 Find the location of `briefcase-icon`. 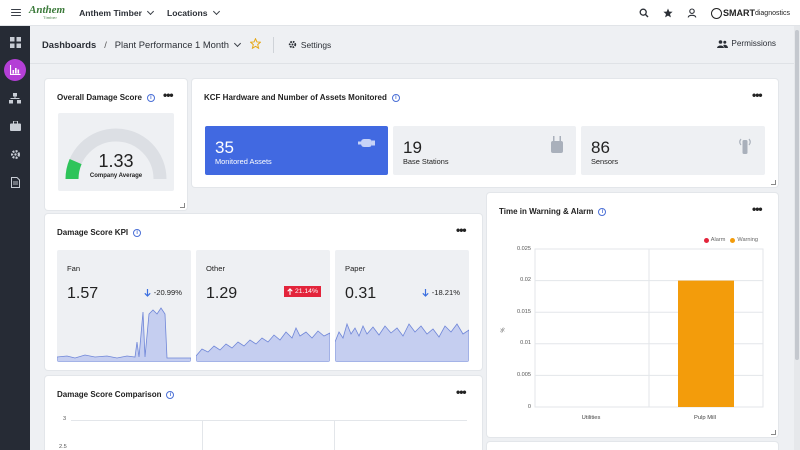

briefcase-icon is located at coordinates (15, 126).